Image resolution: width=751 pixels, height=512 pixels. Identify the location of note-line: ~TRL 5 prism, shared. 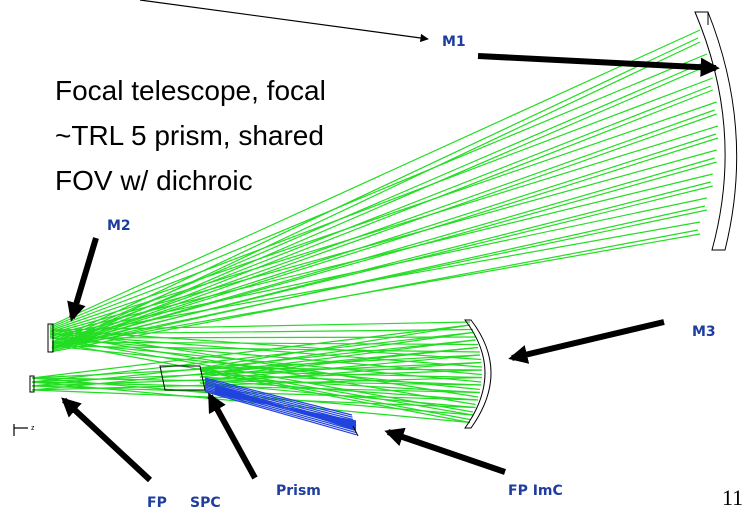
(189, 135).